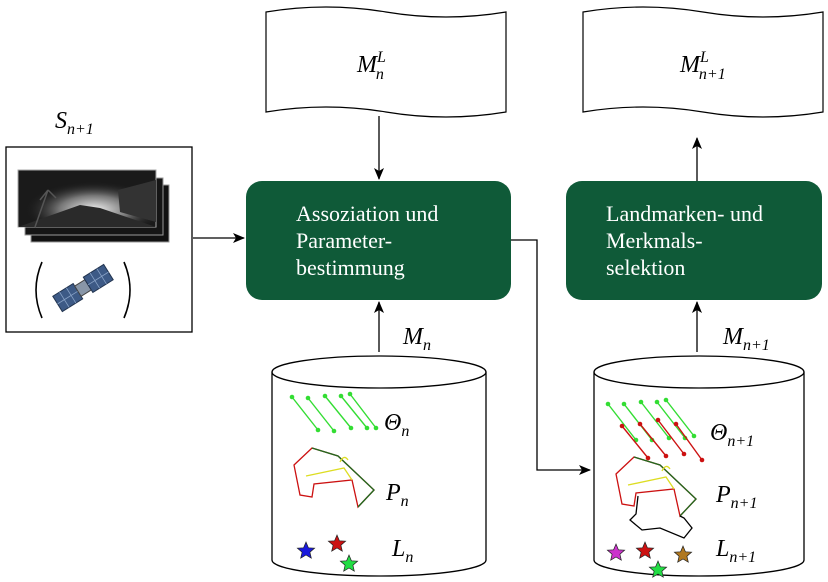 Image resolution: width=828 pixels, height=582 pixels. I want to click on camera-images, so click(93, 206).